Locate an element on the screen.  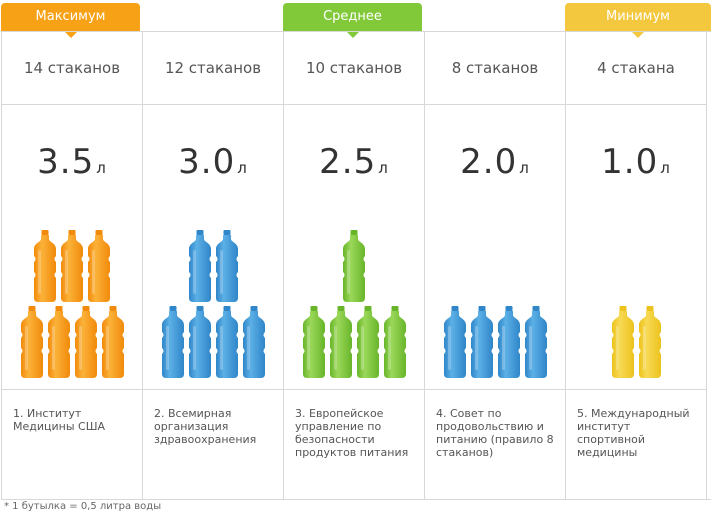
source-label: 2. Всемирная организация здравоохранения is located at coordinates (213, 445).